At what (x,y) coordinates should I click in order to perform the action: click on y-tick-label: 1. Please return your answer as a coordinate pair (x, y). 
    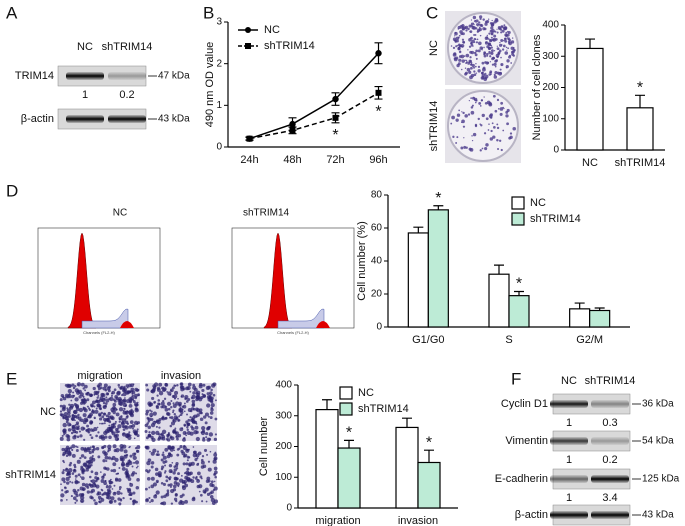
    Looking at the image, I should click on (219, 105).